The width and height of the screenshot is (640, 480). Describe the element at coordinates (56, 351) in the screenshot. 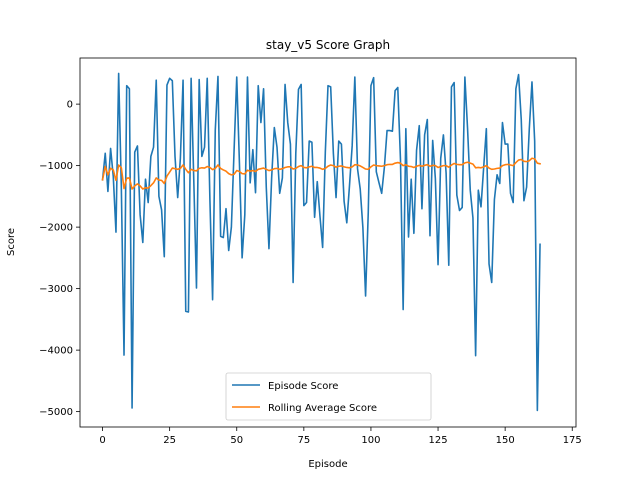

I see `y-tick-label: −4000` at that location.